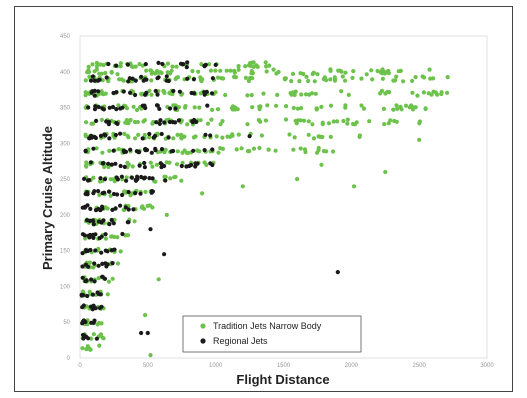  What do you see at coordinates (80, 366) in the screenshot?
I see `x-tick-label: 0` at bounding box center [80, 366].